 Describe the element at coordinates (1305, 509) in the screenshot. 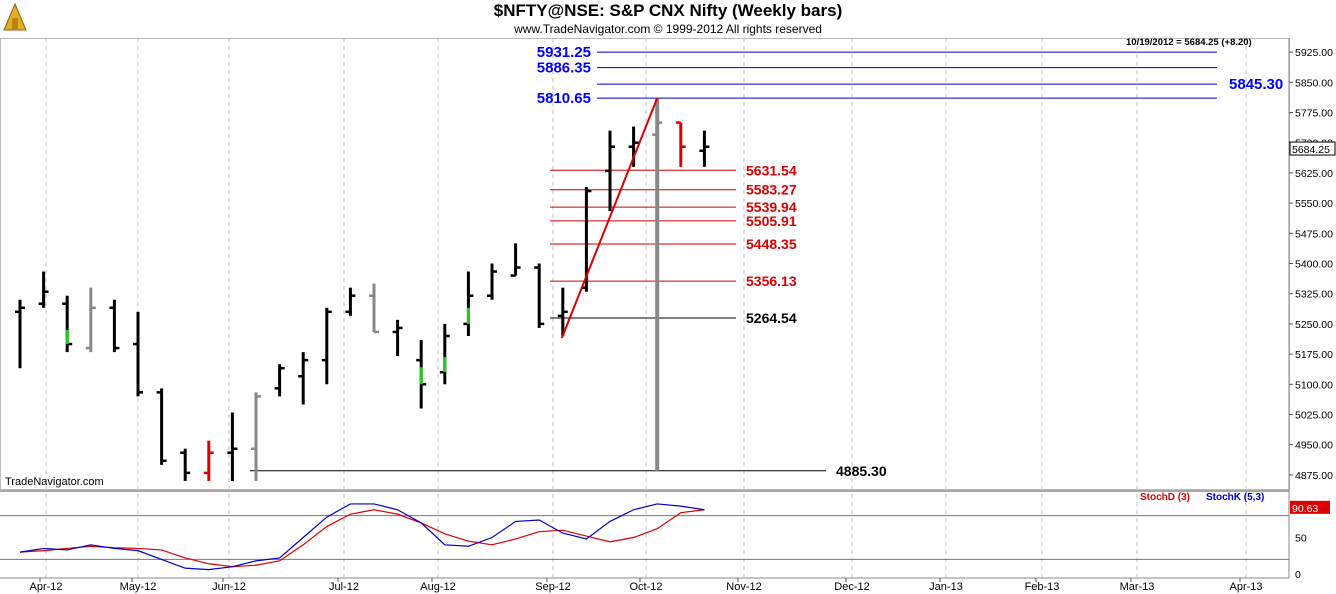

I see `stoch-last-label: 90.63` at that location.